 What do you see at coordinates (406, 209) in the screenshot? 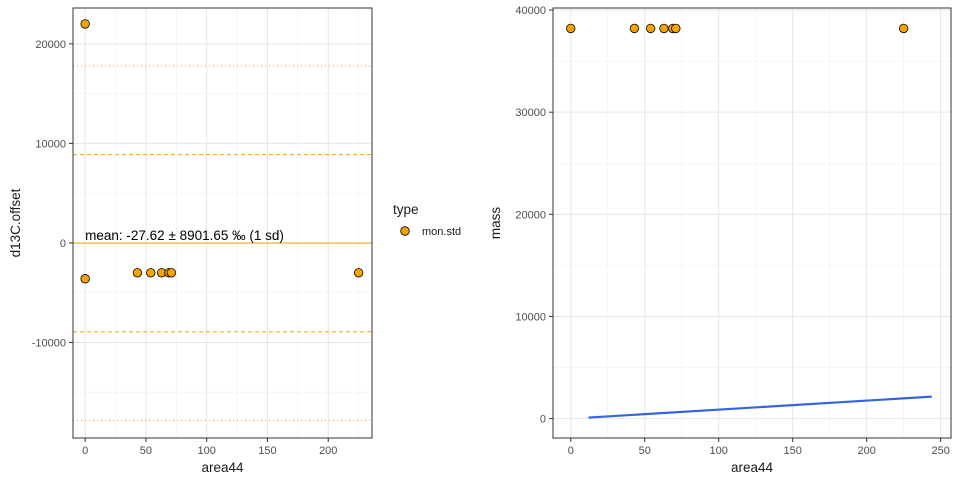
I see `legend-title: type` at bounding box center [406, 209].